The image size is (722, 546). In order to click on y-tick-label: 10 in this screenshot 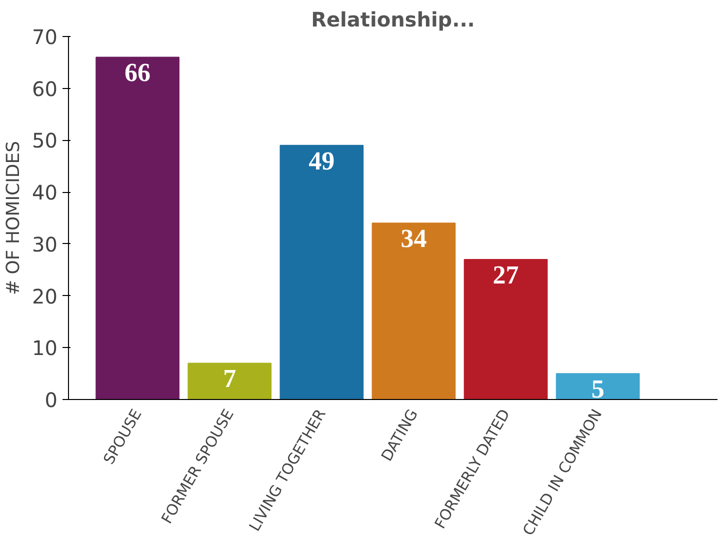, I will do `click(45, 348)`.